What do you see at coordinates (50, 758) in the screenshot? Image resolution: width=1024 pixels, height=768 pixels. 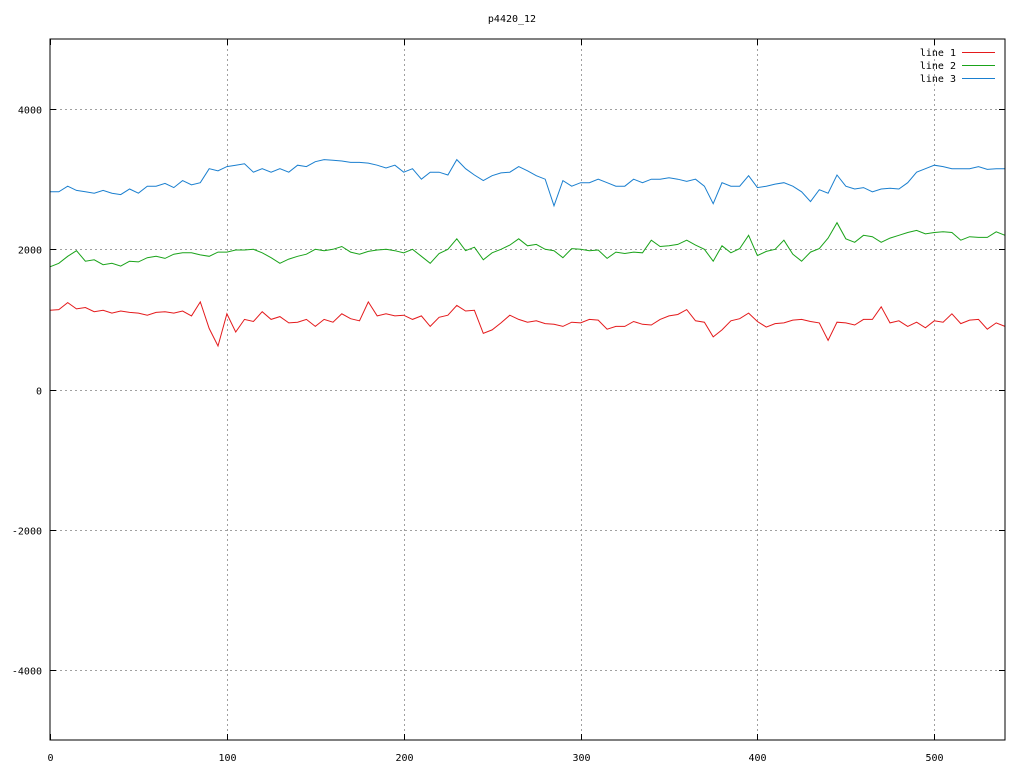 I see `x-tick-label: 0` at bounding box center [50, 758].